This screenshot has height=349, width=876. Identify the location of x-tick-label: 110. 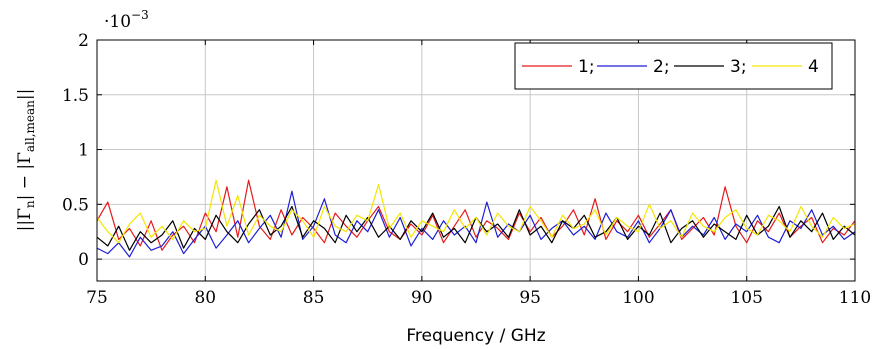
(855, 298).